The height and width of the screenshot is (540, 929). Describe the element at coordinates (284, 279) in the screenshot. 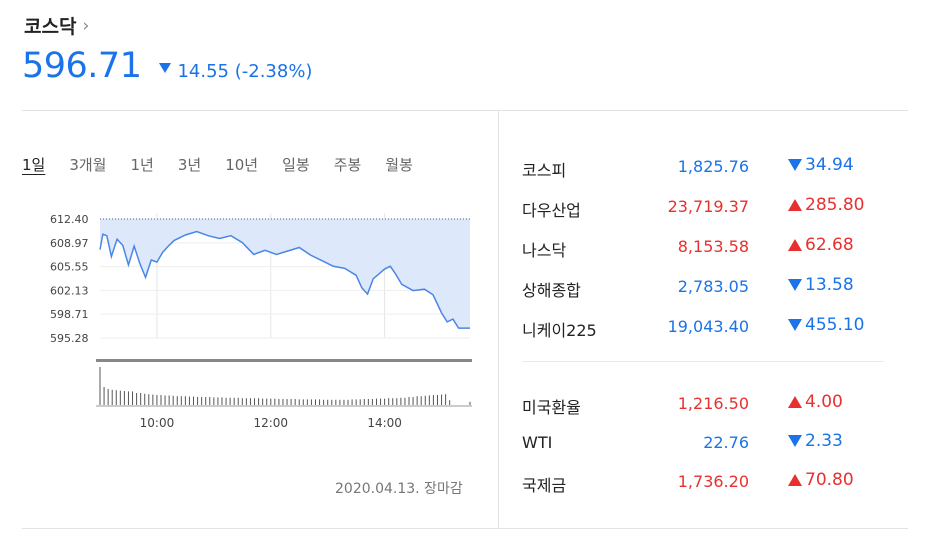

I see `price-series-line` at that location.